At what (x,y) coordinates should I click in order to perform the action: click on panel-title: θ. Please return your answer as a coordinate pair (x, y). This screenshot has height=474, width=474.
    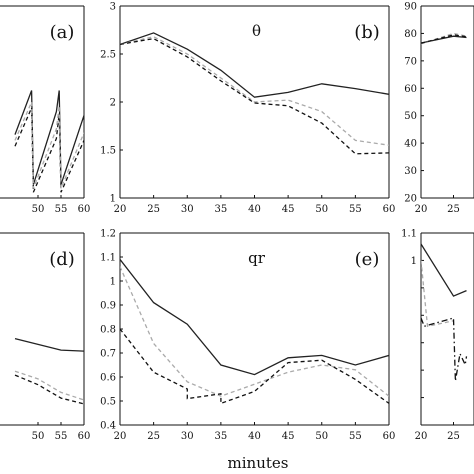
    Looking at the image, I should click on (256, 31).